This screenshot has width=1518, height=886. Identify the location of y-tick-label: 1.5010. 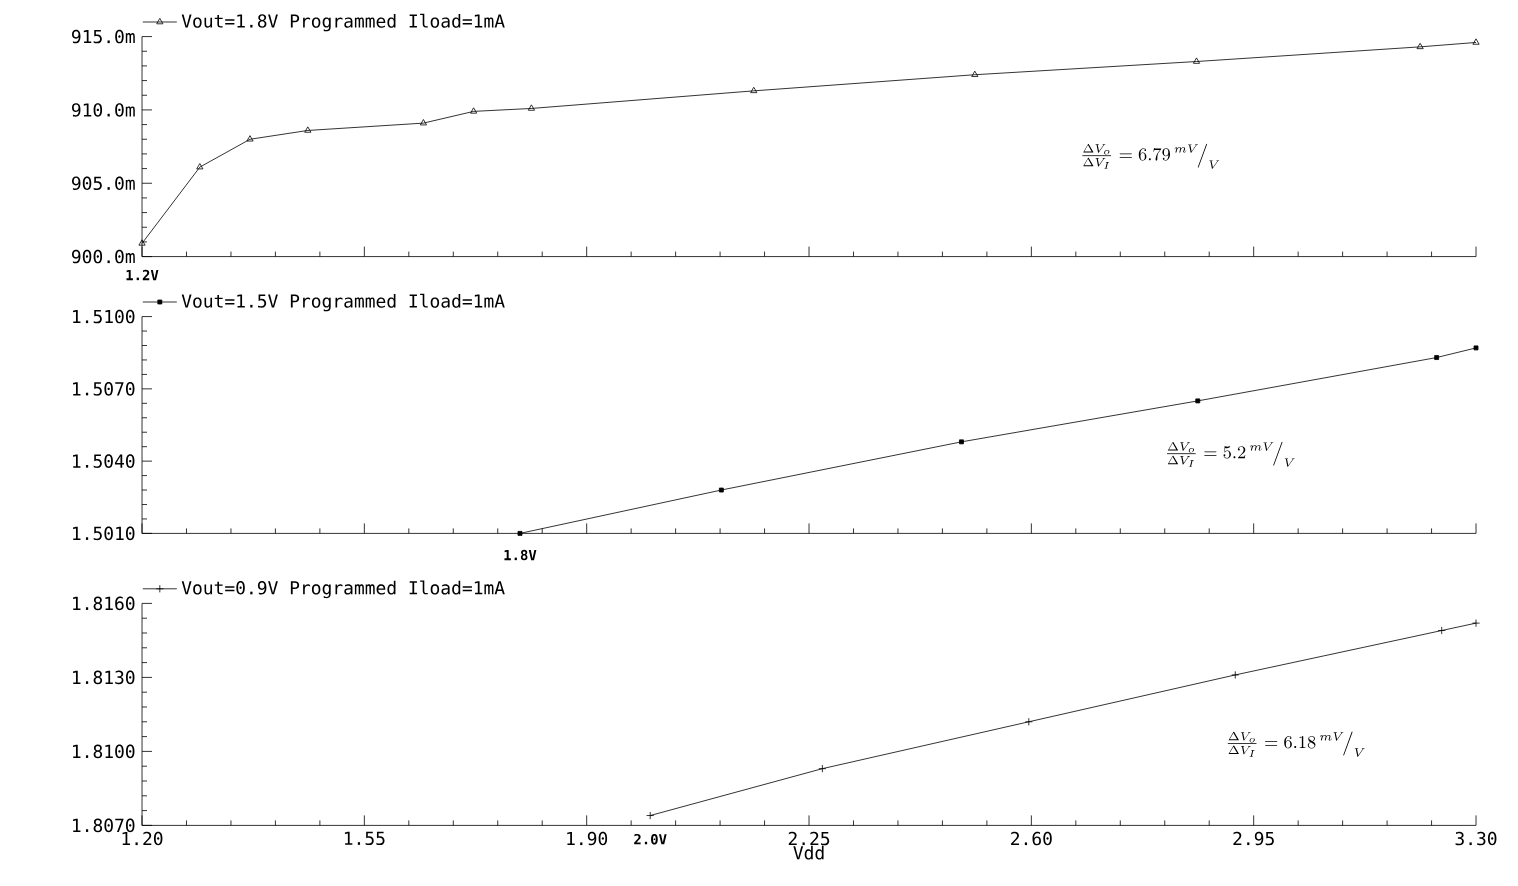
(104, 533).